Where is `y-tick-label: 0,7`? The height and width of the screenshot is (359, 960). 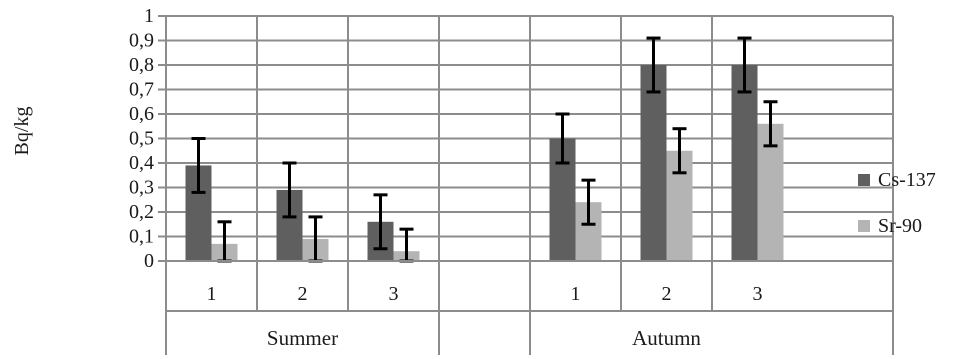 y-tick-label: 0,7 is located at coordinates (141, 90).